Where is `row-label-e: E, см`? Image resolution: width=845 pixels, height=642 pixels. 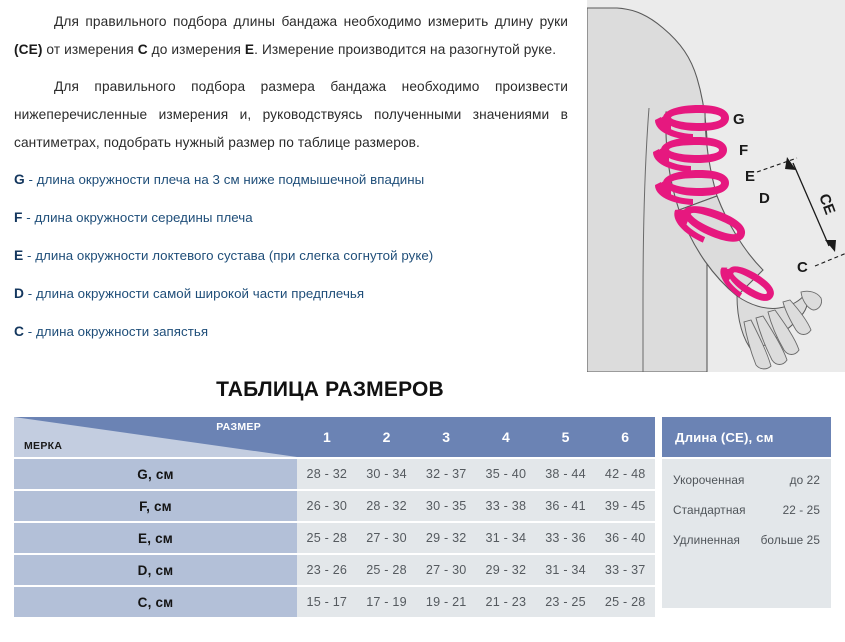
row-label-e: E, см is located at coordinates (155, 538).